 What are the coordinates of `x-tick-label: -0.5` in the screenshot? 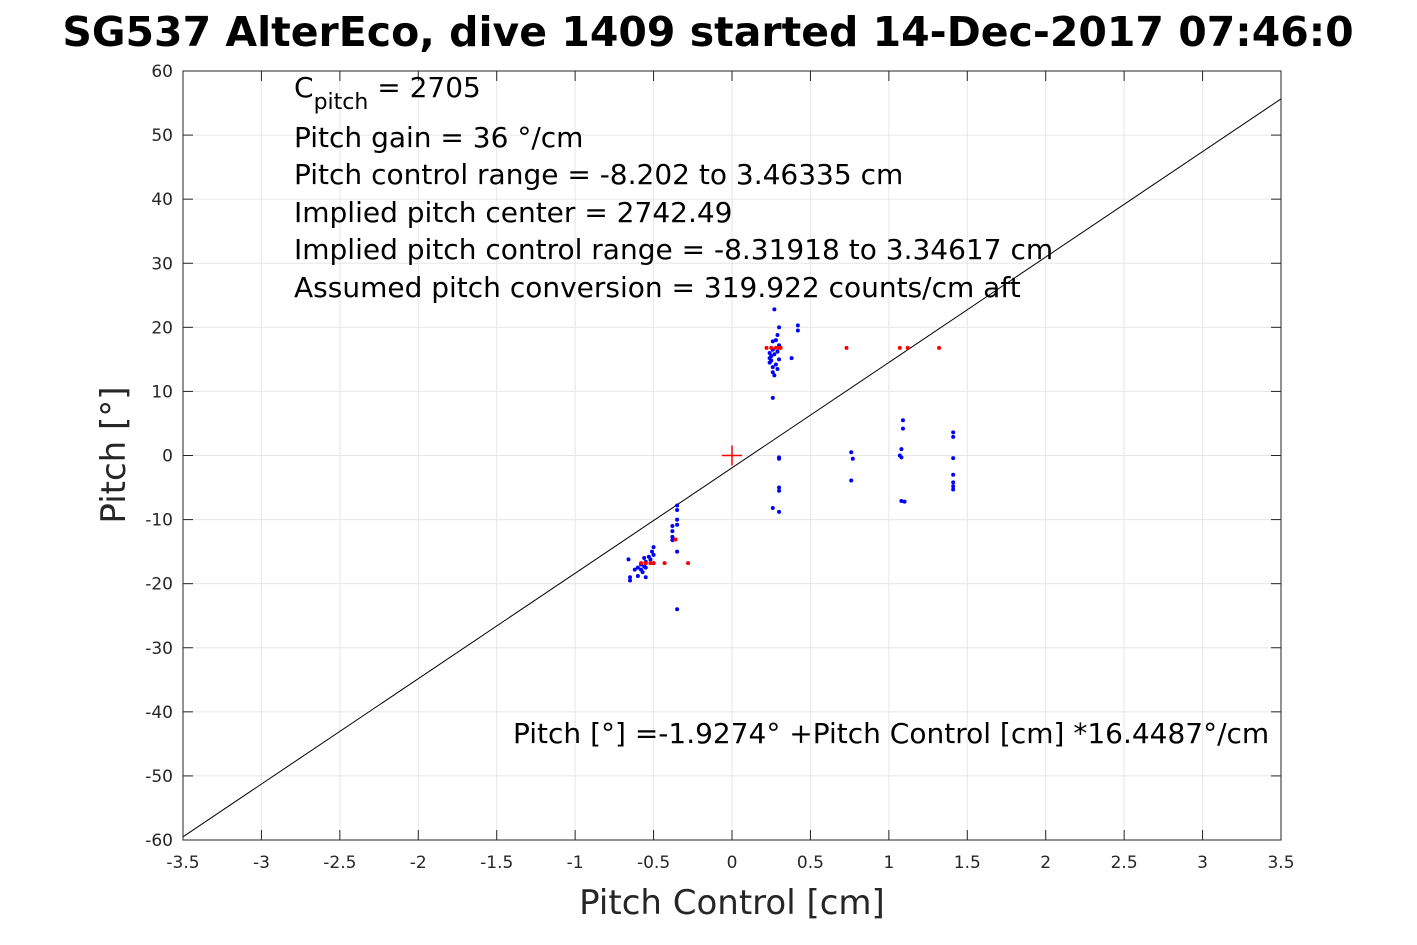 It's located at (653, 863).